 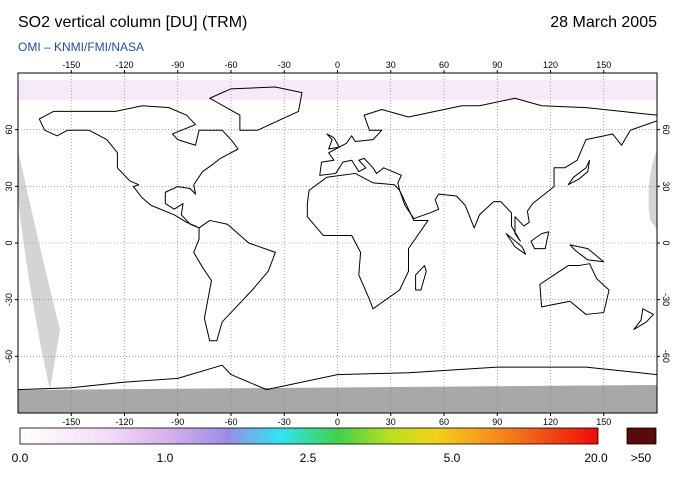 What do you see at coordinates (596, 458) in the screenshot?
I see `colorbar-label: 20.0` at bounding box center [596, 458].